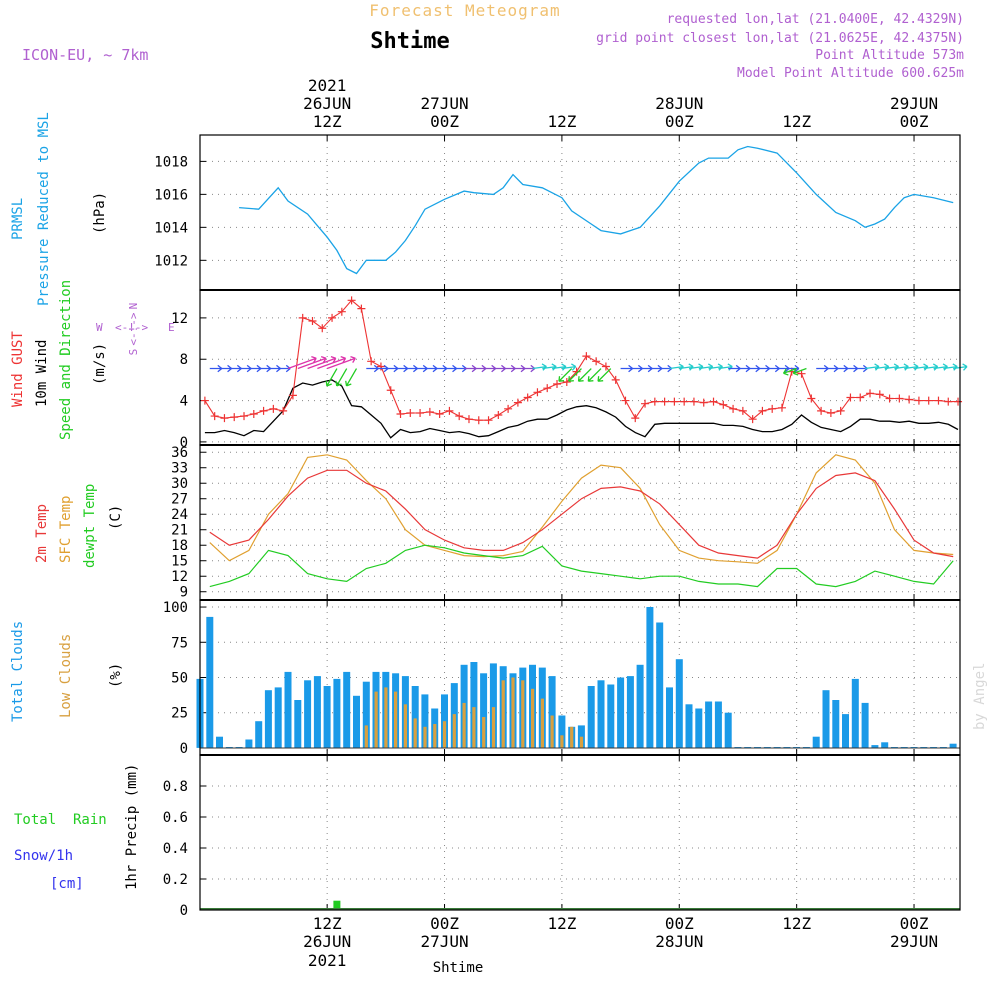  I want to click on snow-unit: [cm], so click(67, 884).